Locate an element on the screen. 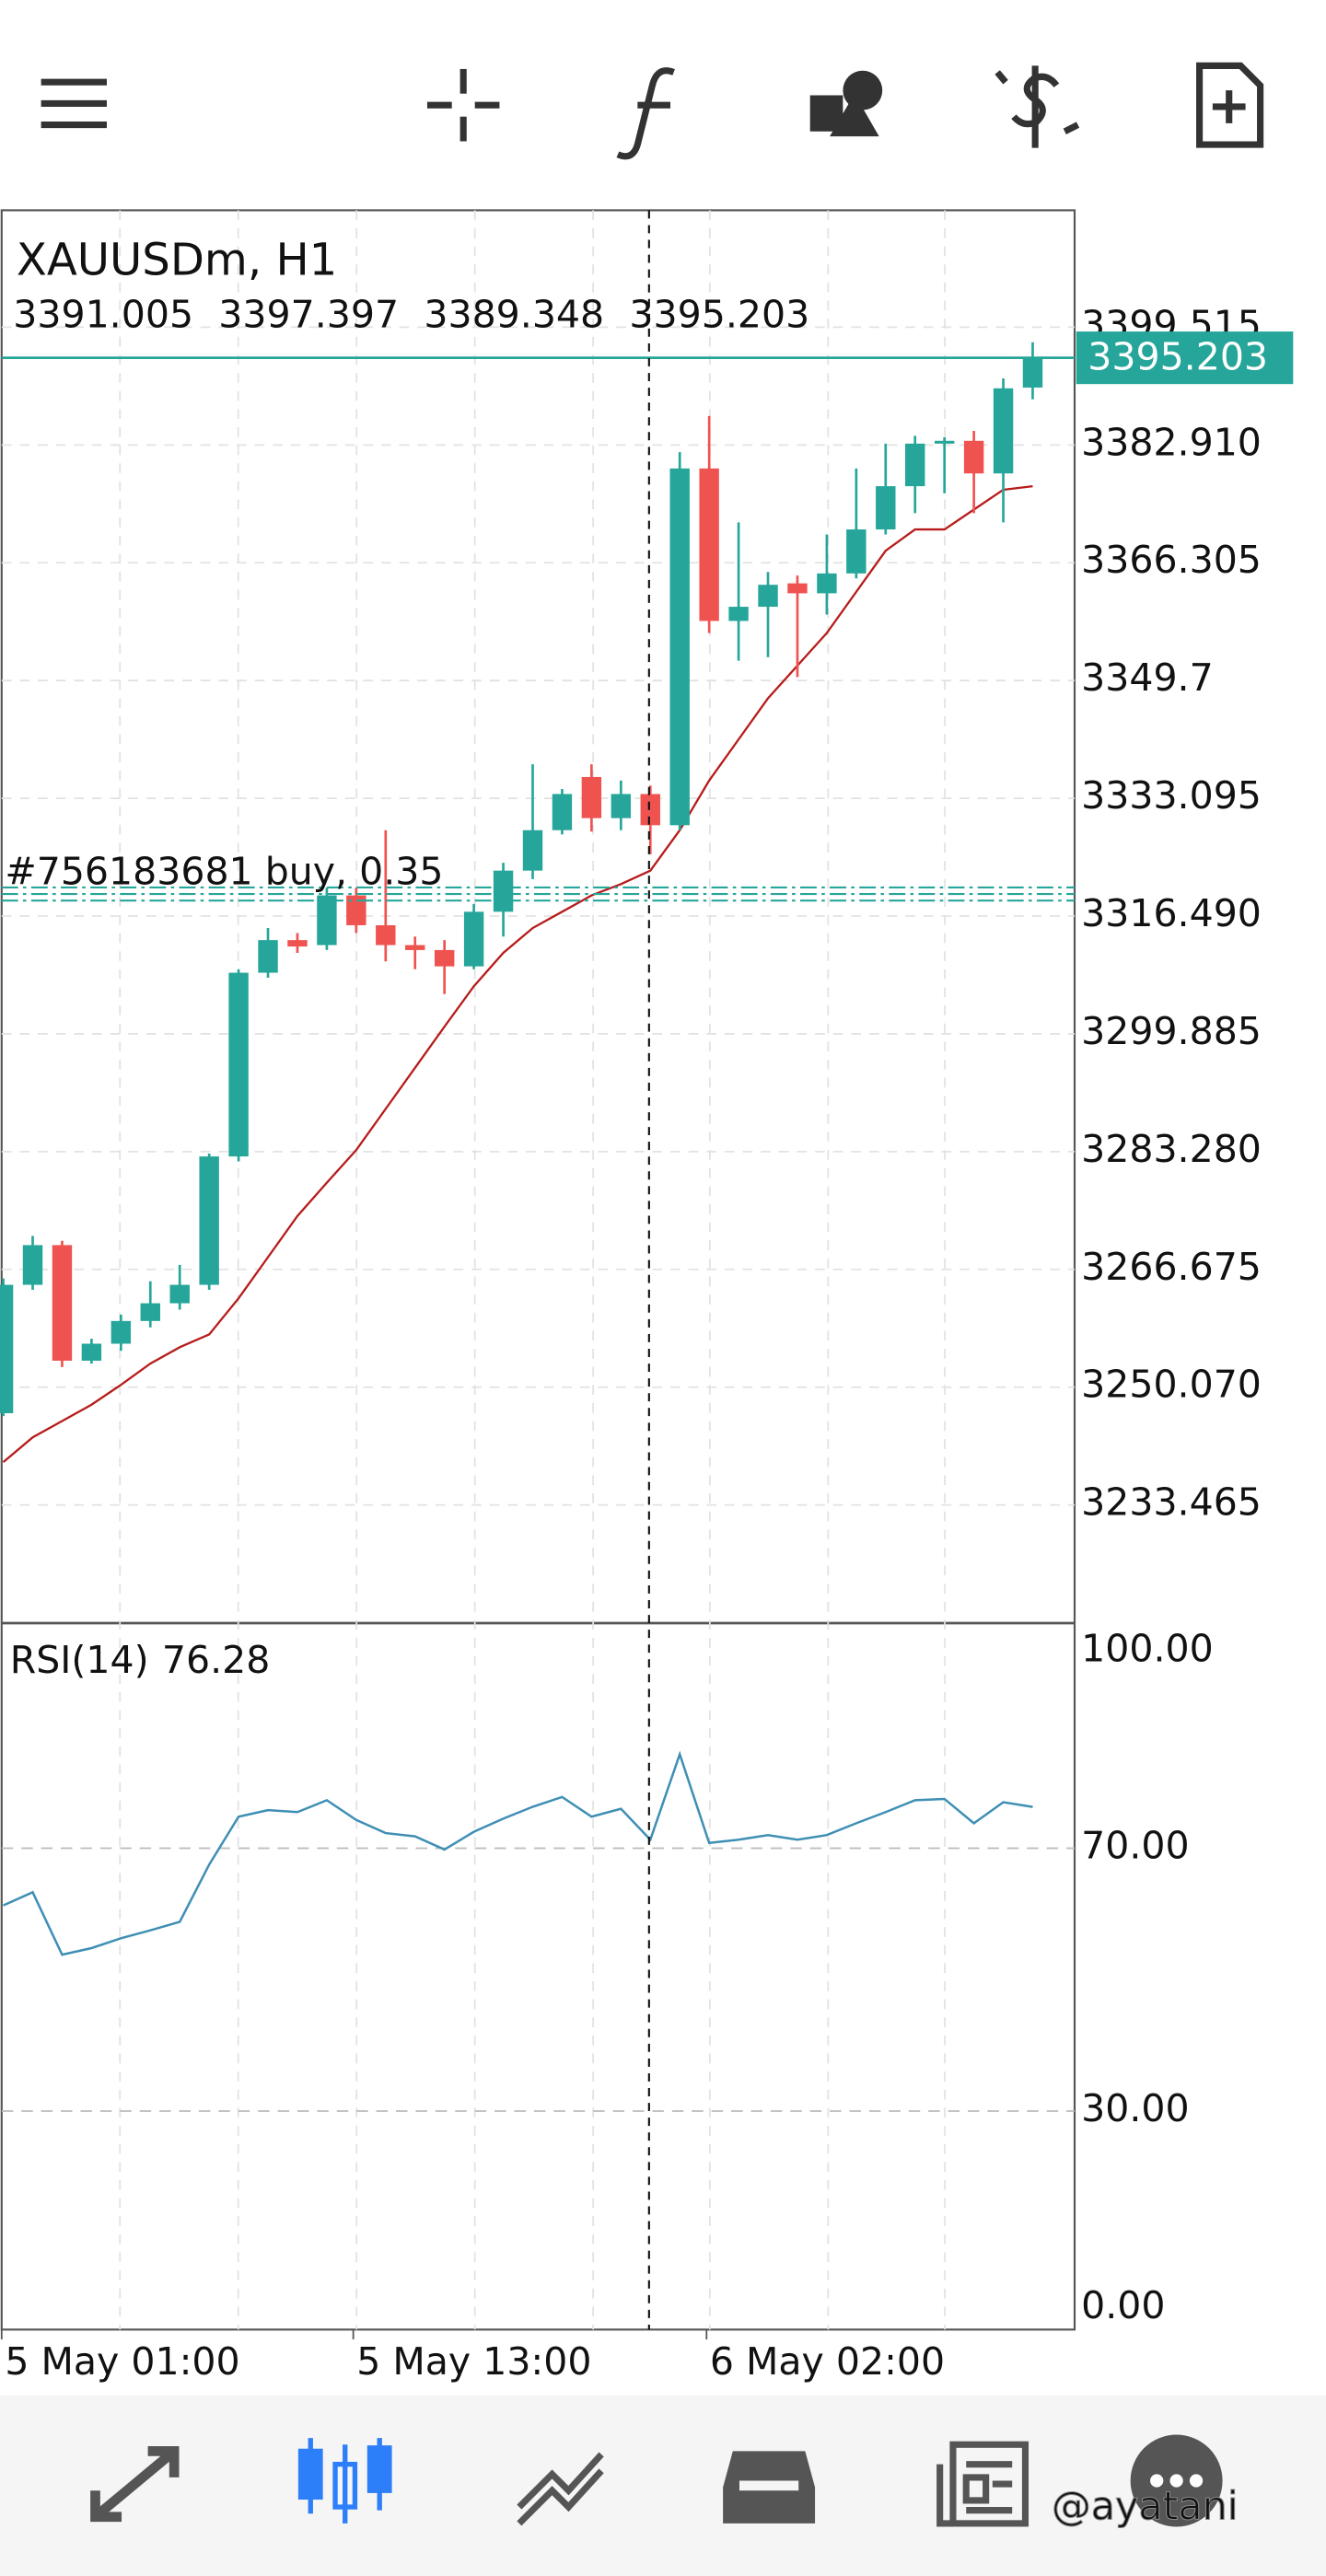  top-toolbar is located at coordinates (652, 111).